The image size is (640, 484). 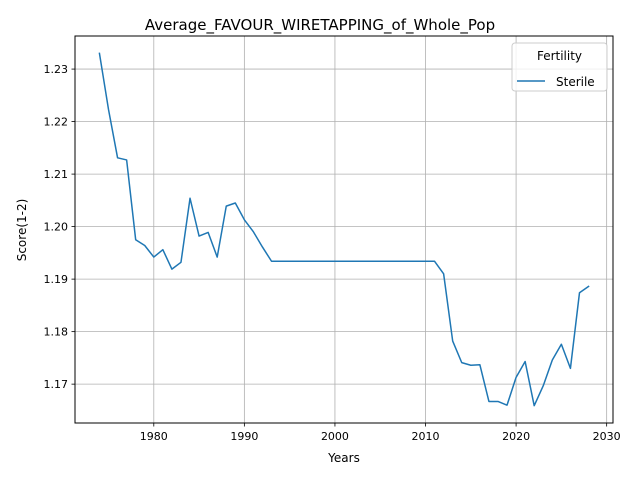 What do you see at coordinates (56, 174) in the screenshot?
I see `y-tick-label: 1.21` at bounding box center [56, 174].